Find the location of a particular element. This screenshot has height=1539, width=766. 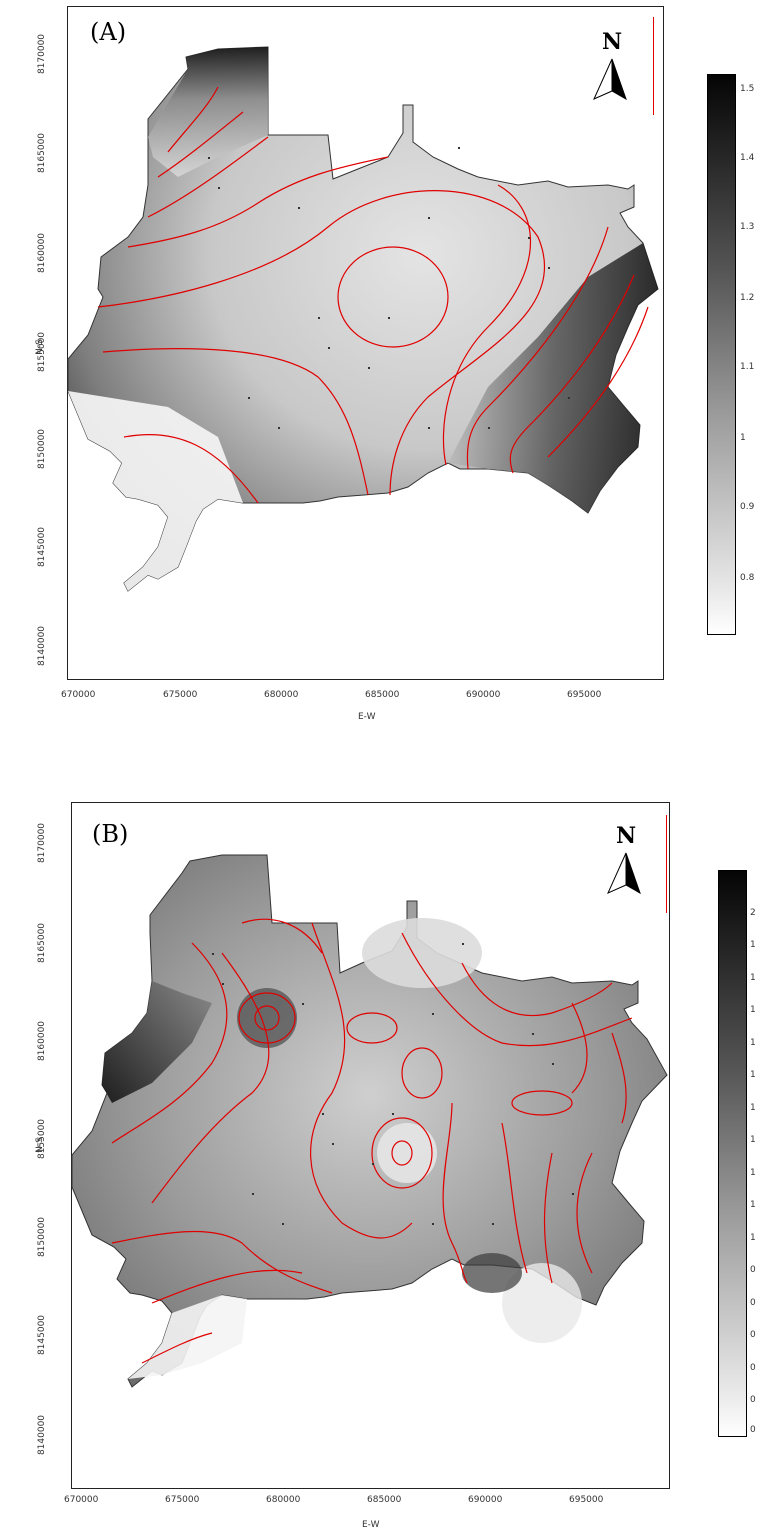

x-tick-a: 680000 is located at coordinates (281, 695).